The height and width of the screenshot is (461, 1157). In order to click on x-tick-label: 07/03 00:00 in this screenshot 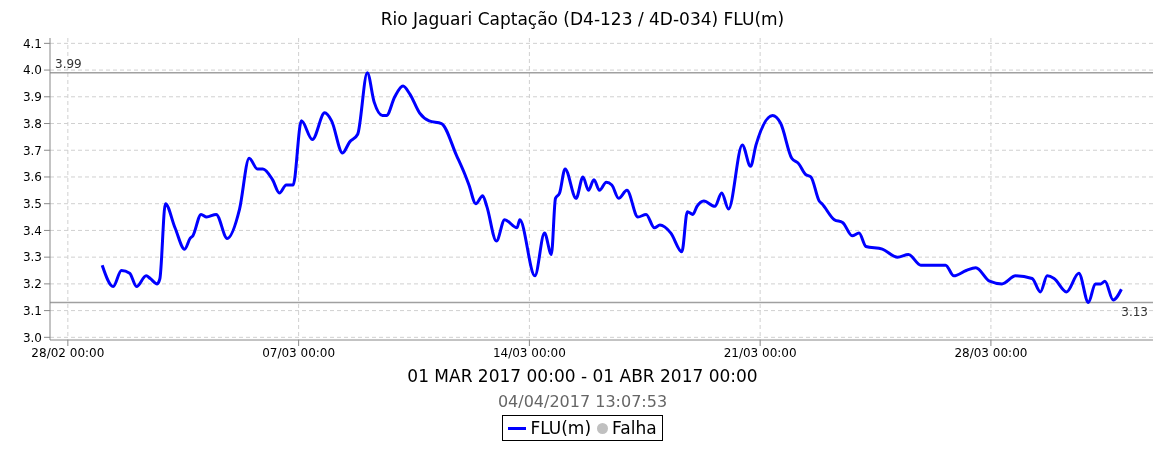, I will do `click(299, 352)`.